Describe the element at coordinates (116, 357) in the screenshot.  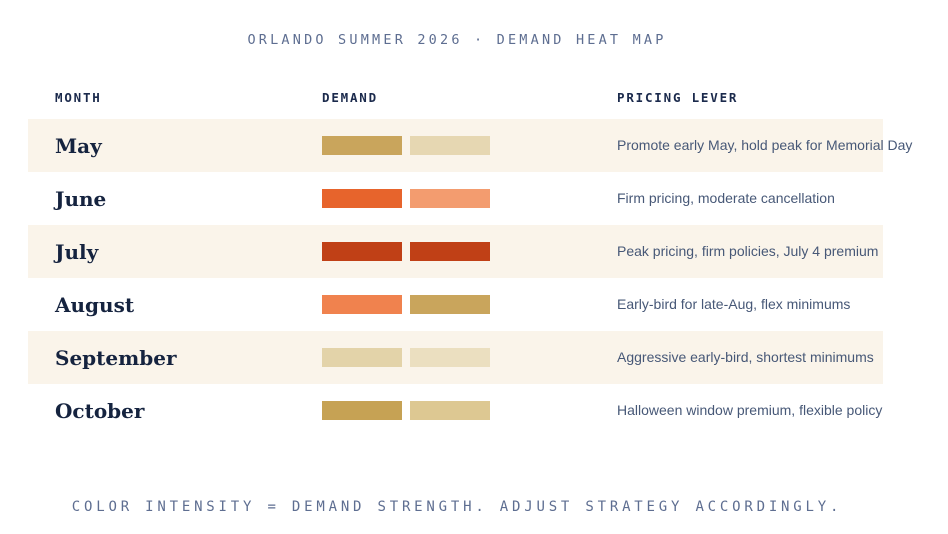
I see `month-label: September` at that location.